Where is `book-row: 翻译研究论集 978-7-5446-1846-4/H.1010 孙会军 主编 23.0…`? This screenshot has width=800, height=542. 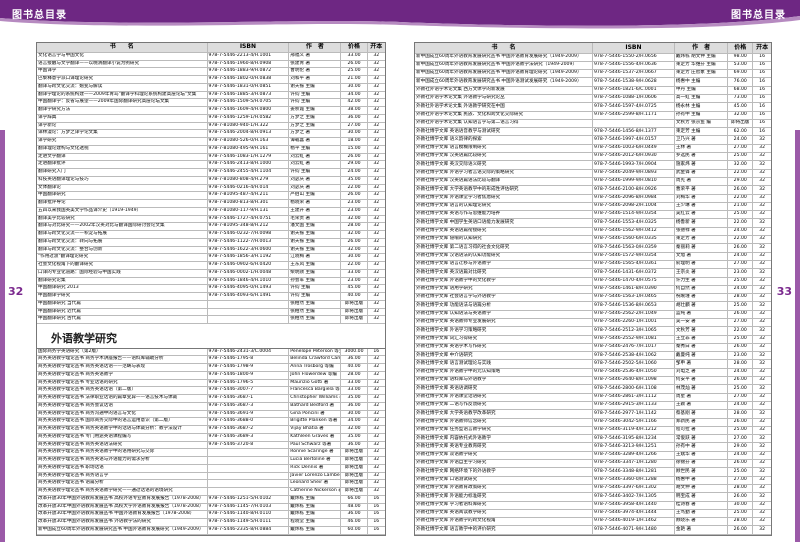 book-row: 翻译研究论集 978-7-5446-1846-4/H.1010 孙会军 主编 23.0… is located at coordinates (211, 281).